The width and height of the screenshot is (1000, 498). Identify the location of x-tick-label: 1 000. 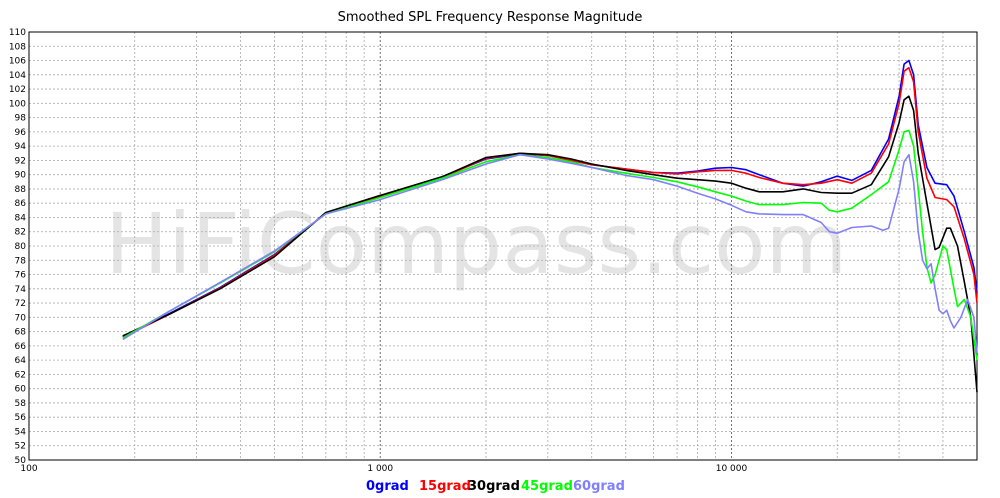
(380, 469).